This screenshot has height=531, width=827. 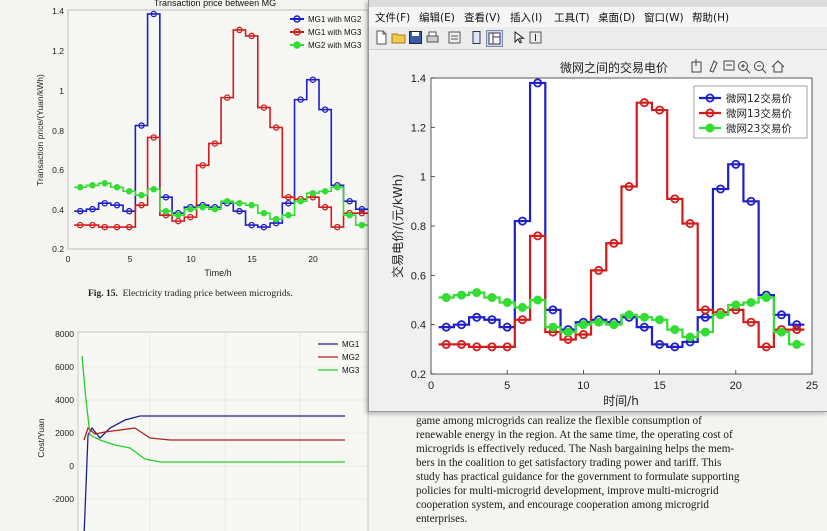 I want to click on paper-cost-legend-label: MG3, so click(x=351, y=370).